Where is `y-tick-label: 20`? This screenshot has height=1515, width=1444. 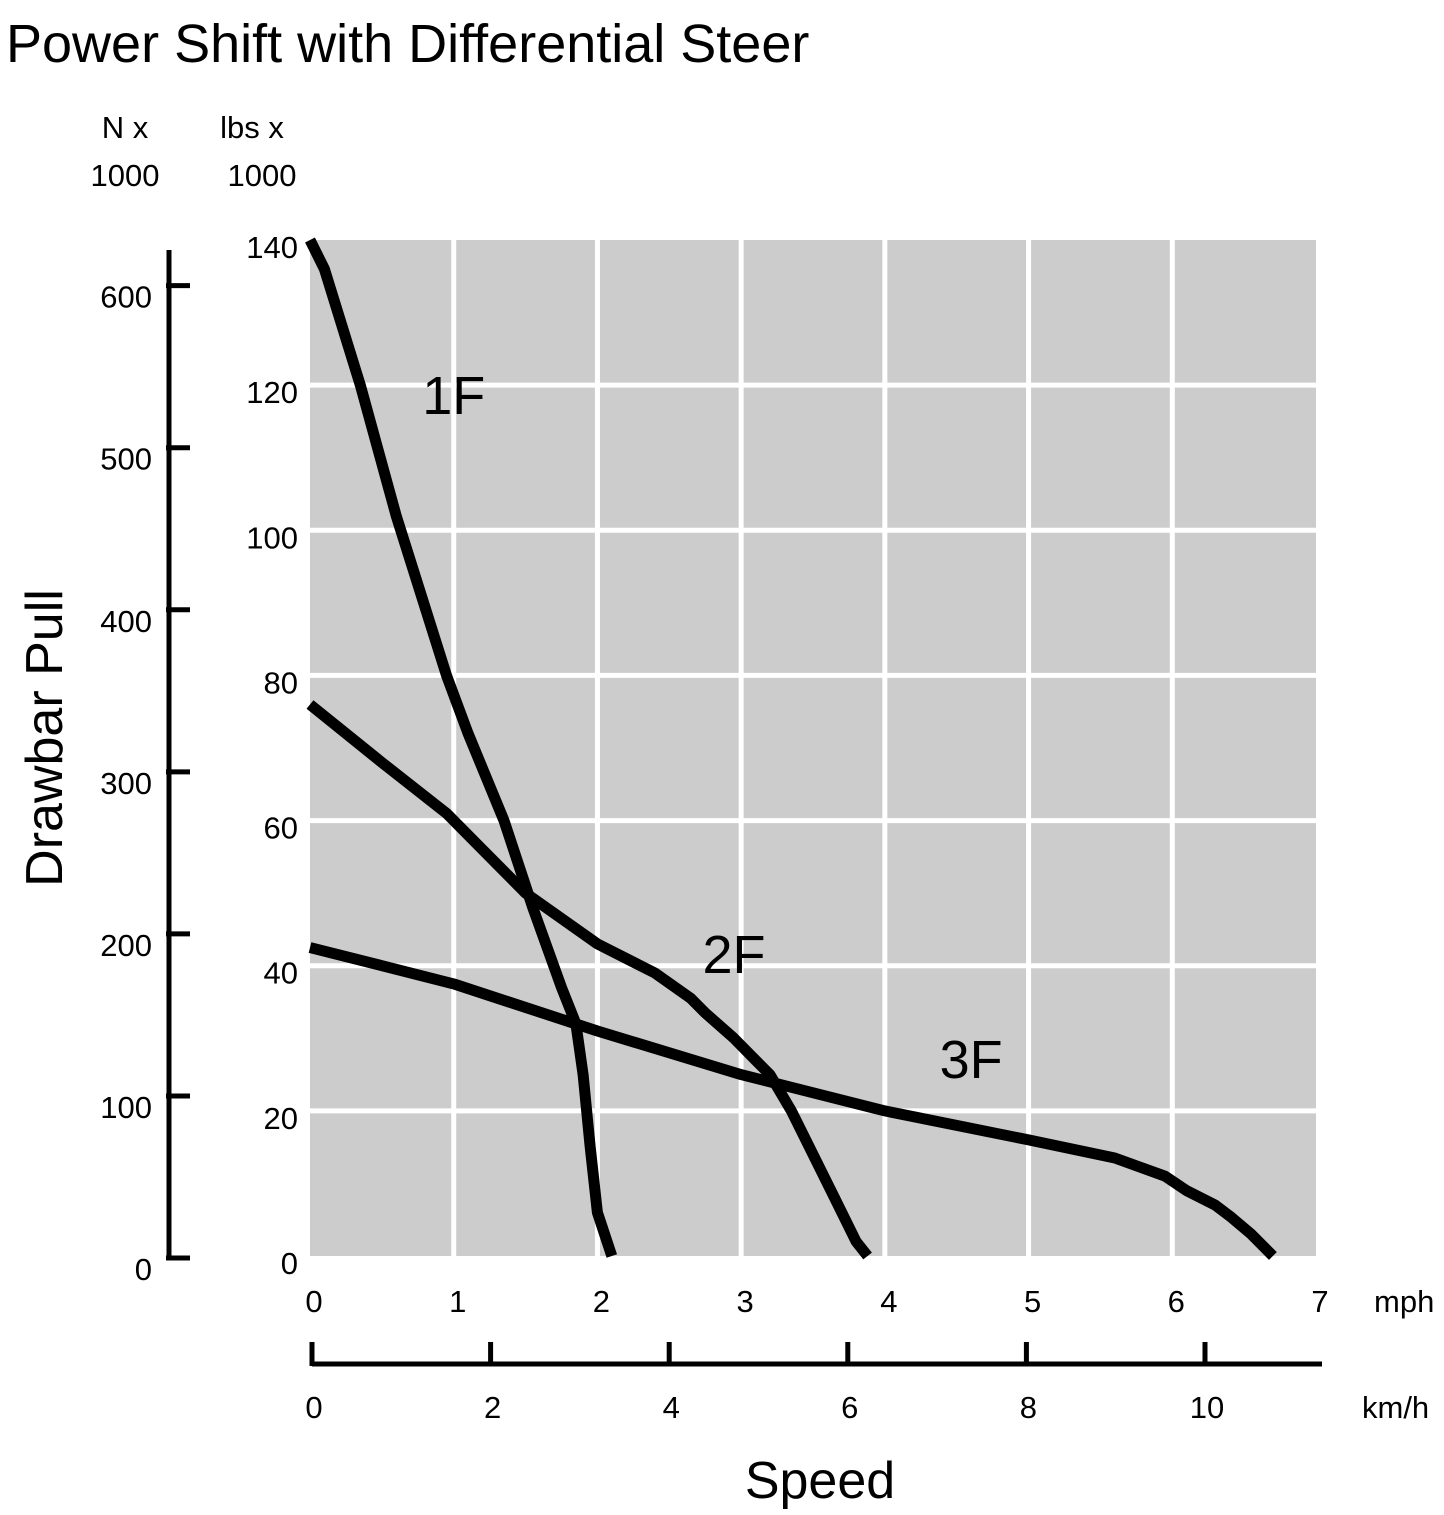
y-tick-label: 20 is located at coordinates (281, 1118).